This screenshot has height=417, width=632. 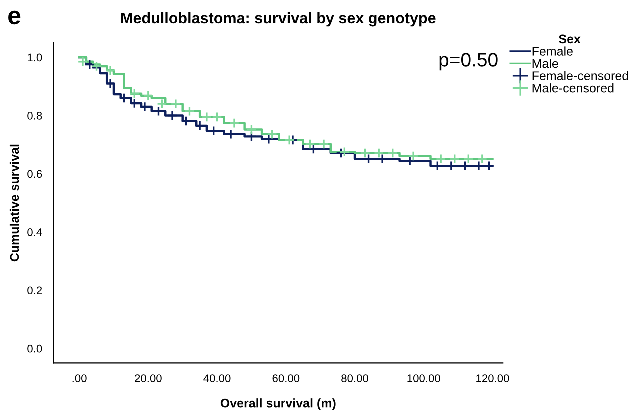 What do you see at coordinates (493, 378) in the screenshot?
I see `x-tick-label: 120.00` at bounding box center [493, 378].